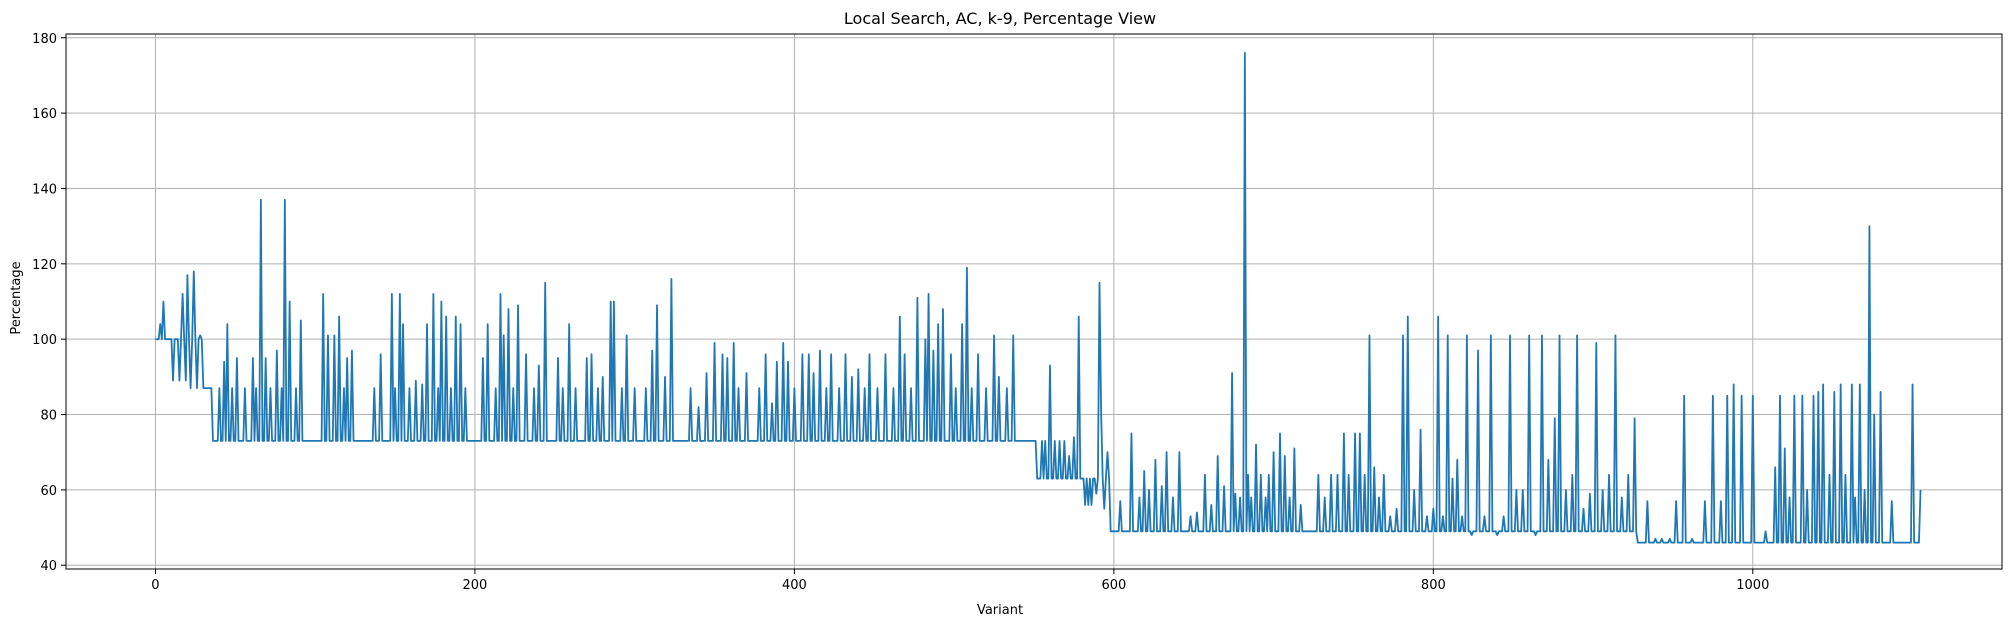 This screenshot has width=2013, height=628. Describe the element at coordinates (44, 114) in the screenshot. I see `y-tick-label: 160` at that location.